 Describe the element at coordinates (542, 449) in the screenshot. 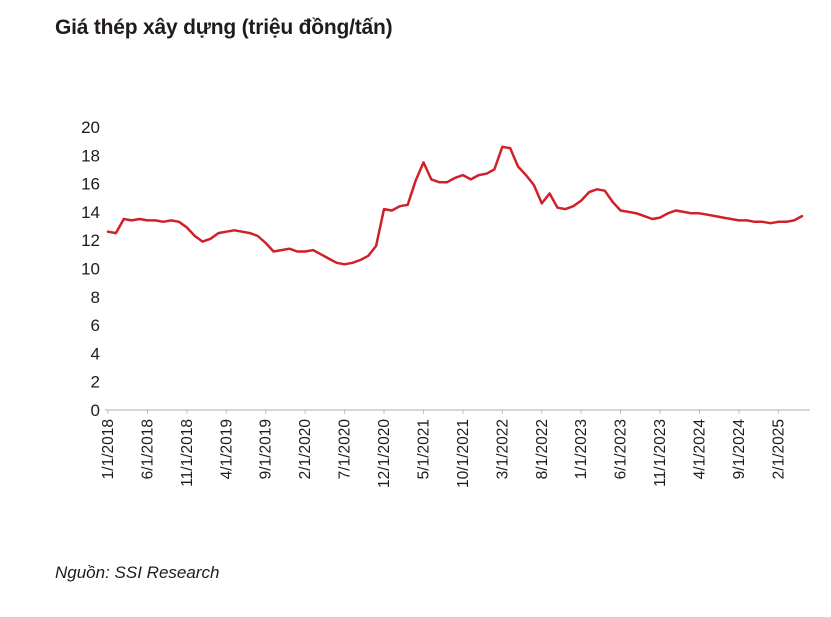

I see `x-tick-label: 8/1/2022` at that location.